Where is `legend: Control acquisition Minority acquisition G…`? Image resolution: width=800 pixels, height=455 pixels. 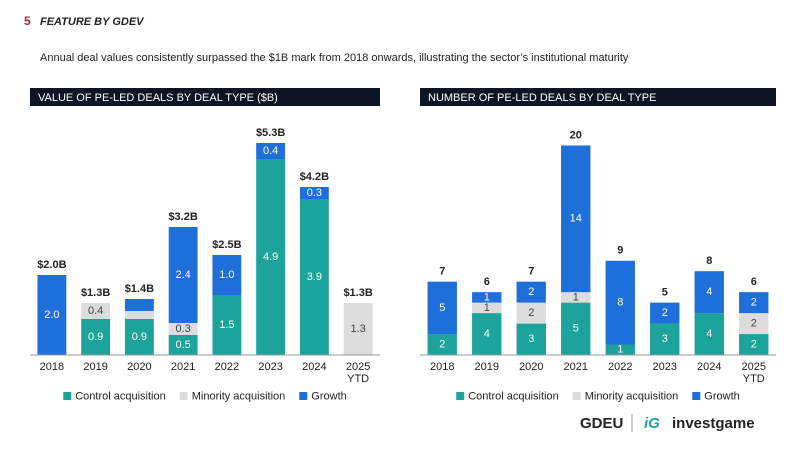 legend: Control acquisition Minority acquisition G… is located at coordinates (205, 396).